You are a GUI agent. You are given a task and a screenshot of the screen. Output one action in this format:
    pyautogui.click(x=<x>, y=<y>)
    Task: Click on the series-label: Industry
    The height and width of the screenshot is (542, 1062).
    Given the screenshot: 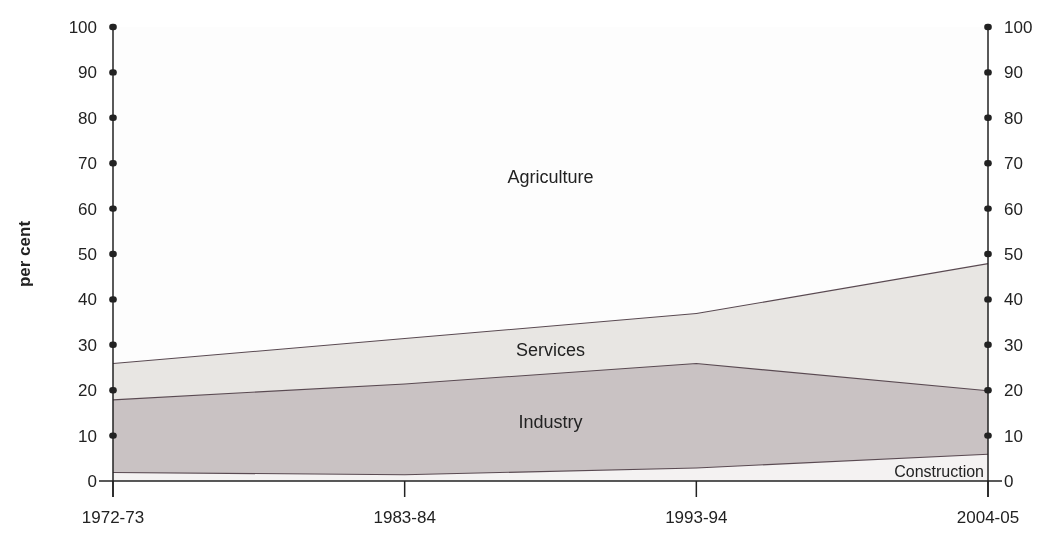 What is the action you would take?
    pyautogui.click(x=550, y=422)
    